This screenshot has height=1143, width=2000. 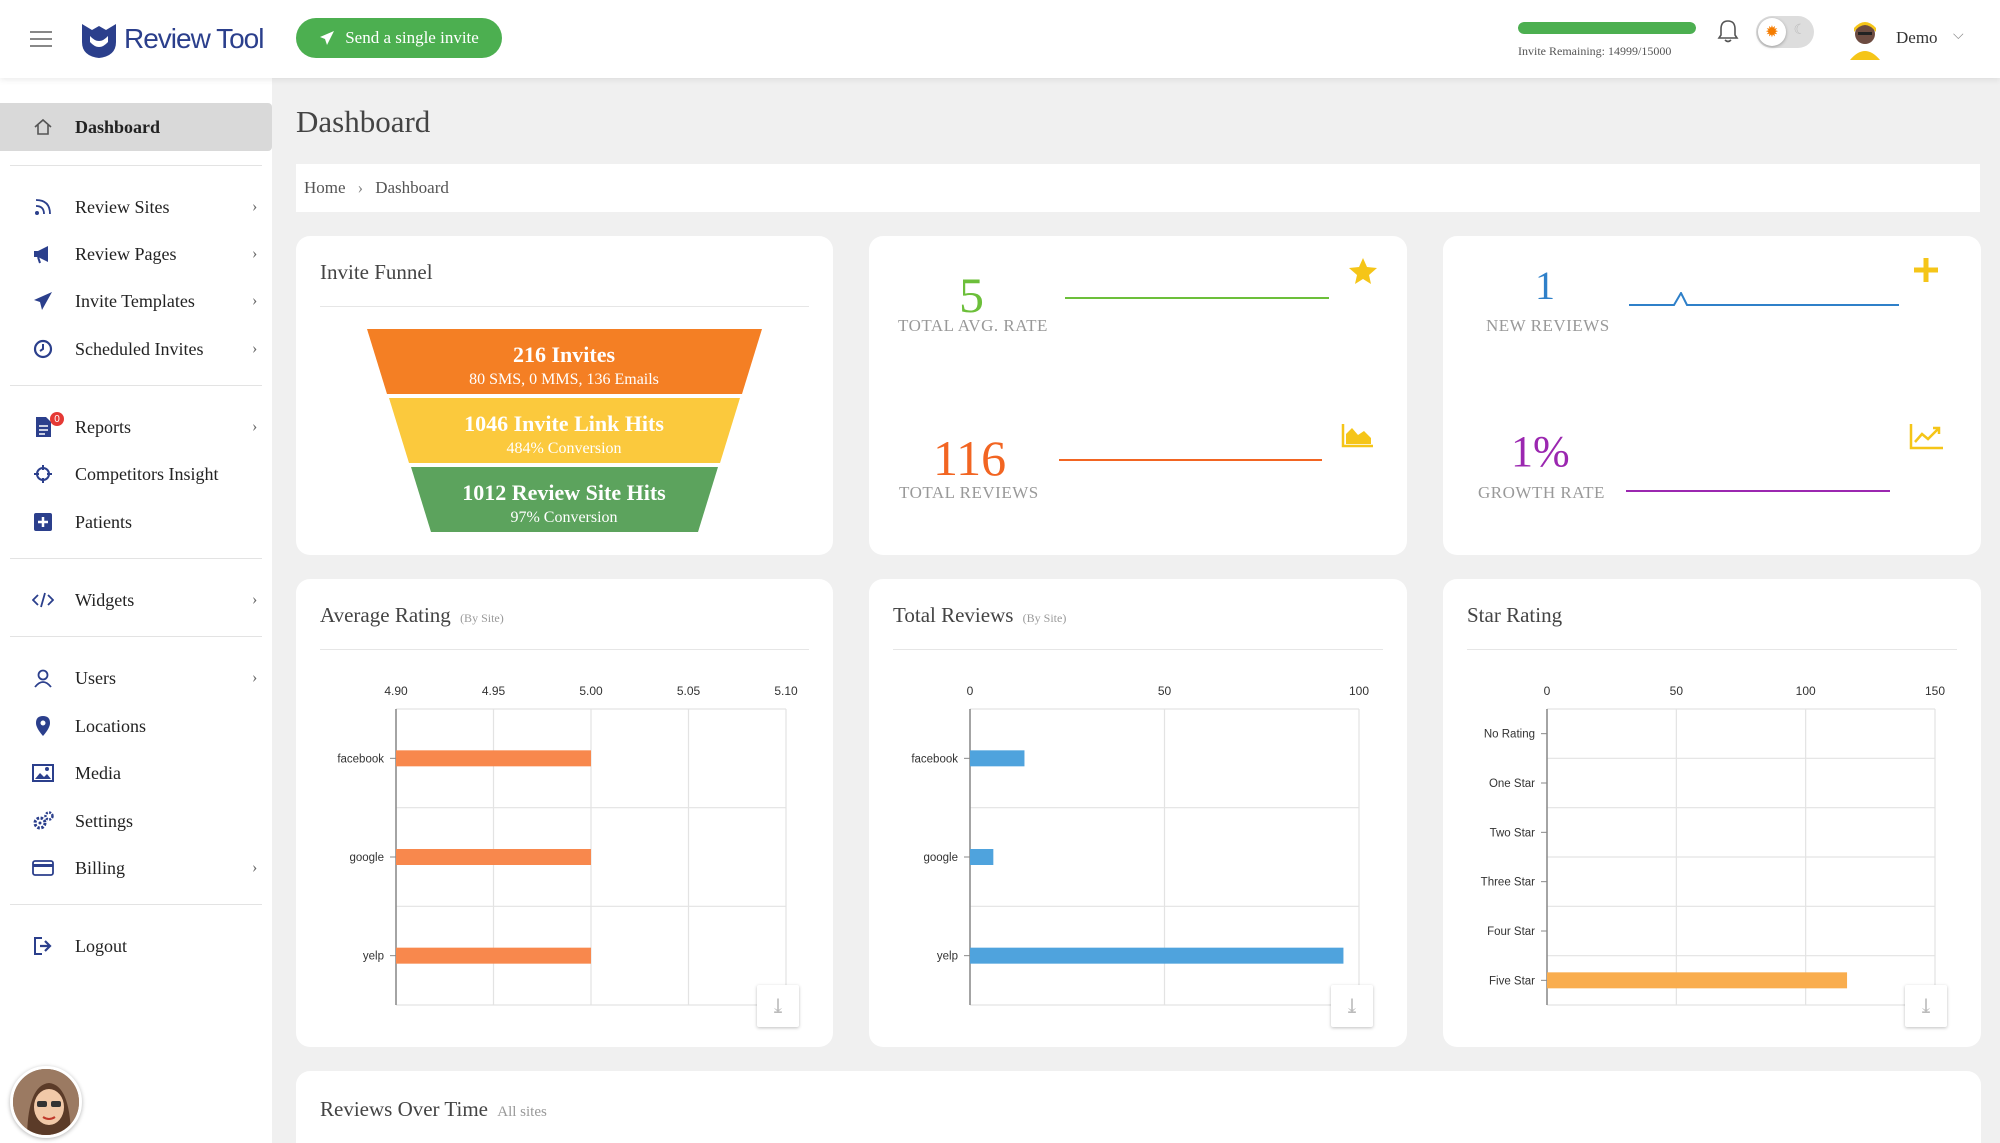 I want to click on map-pin-icon, so click(x=43, y=726).